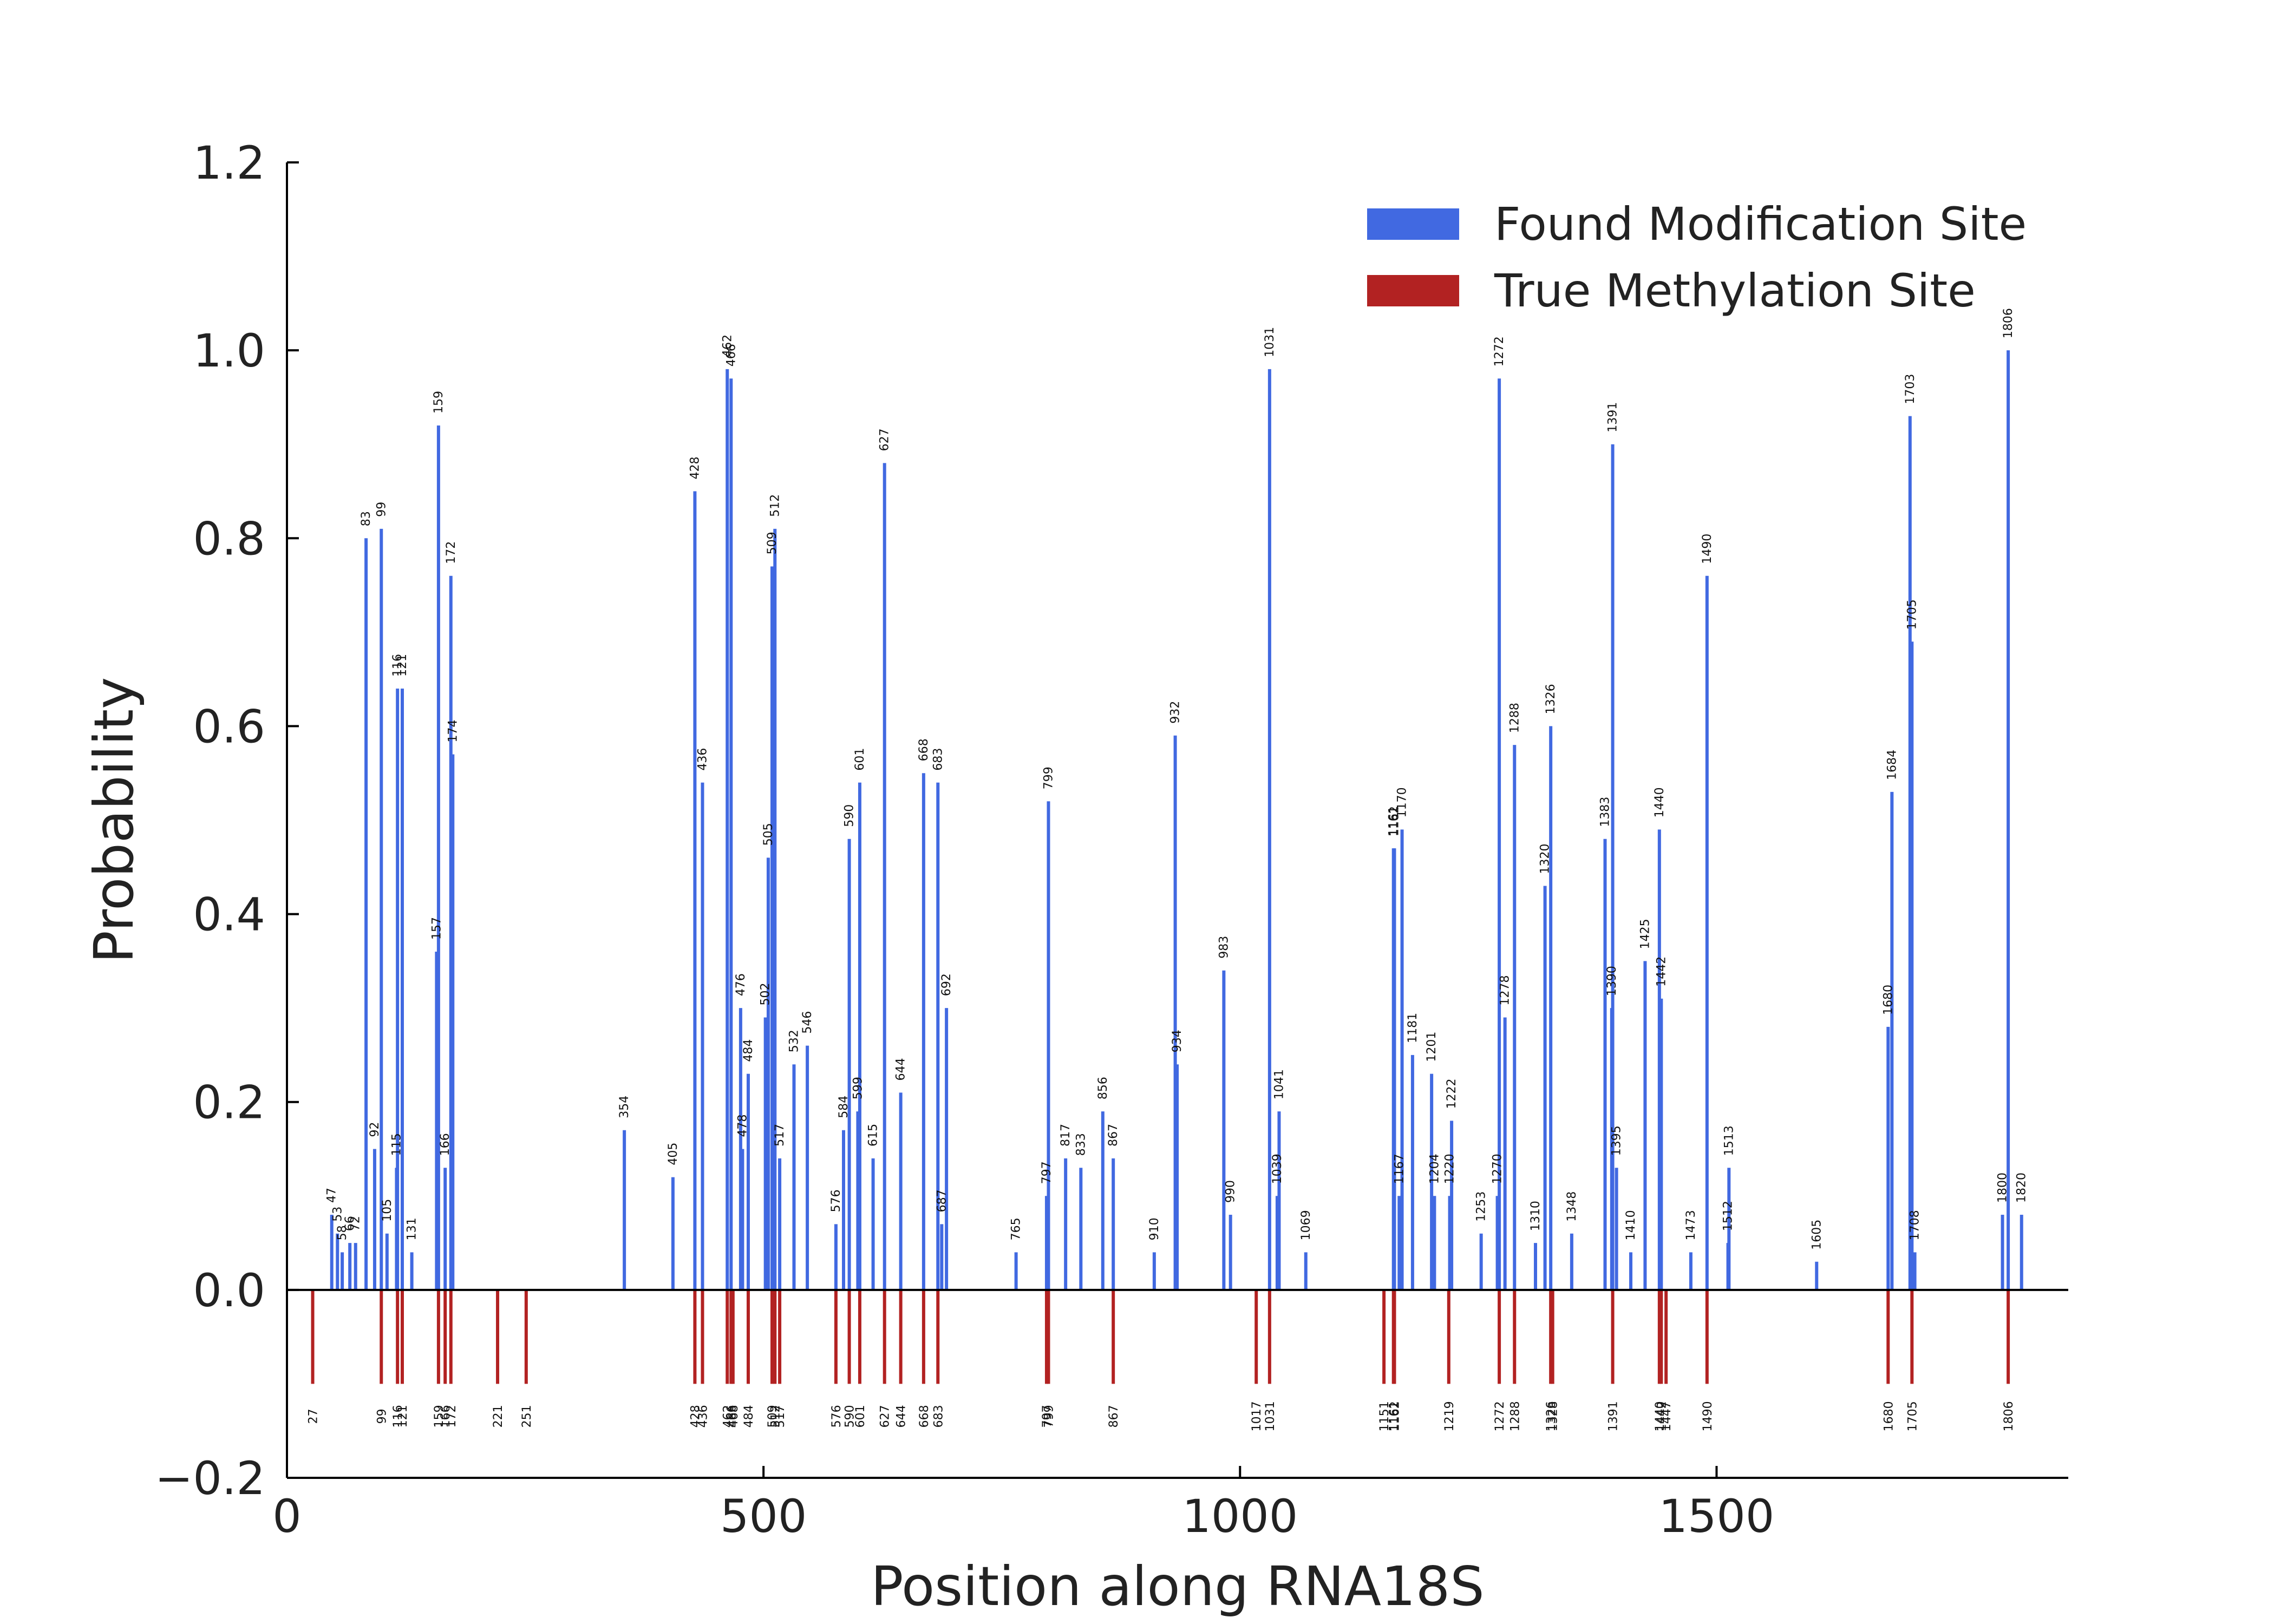 Image resolution: width=2274 pixels, height=1624 pixels. I want to click on found-site-label: 627, so click(885, 439).